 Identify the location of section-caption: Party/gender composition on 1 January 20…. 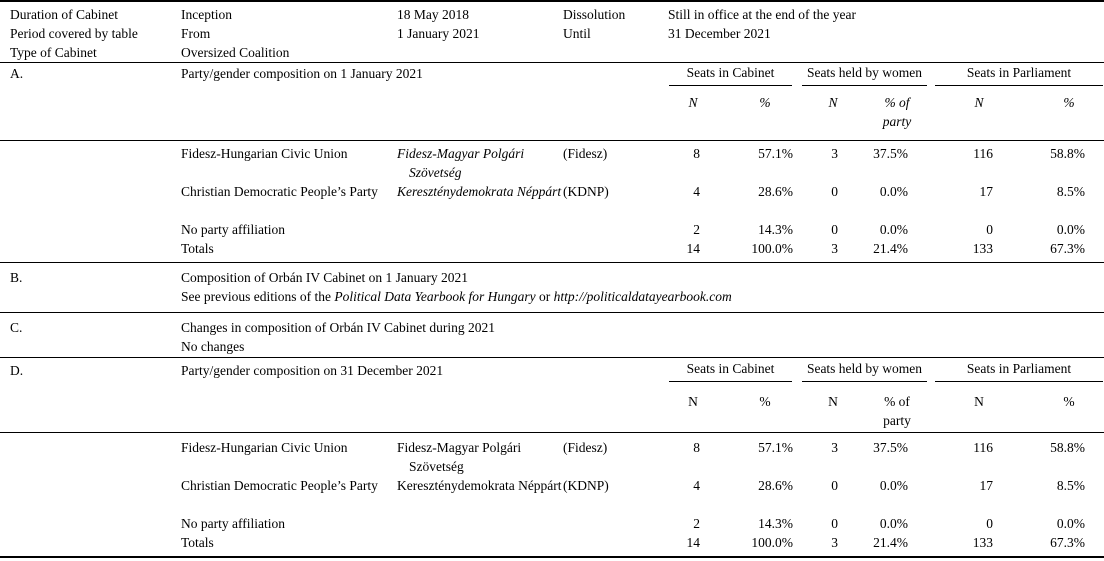
(302, 73).